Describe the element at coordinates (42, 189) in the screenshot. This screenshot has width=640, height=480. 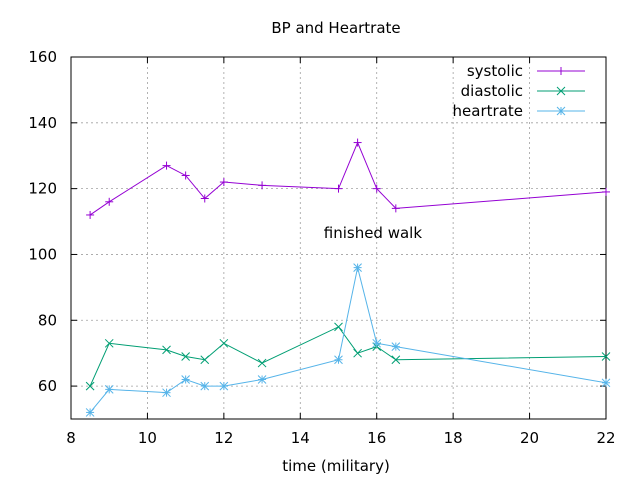
I see `y-tick-label: 120` at that location.